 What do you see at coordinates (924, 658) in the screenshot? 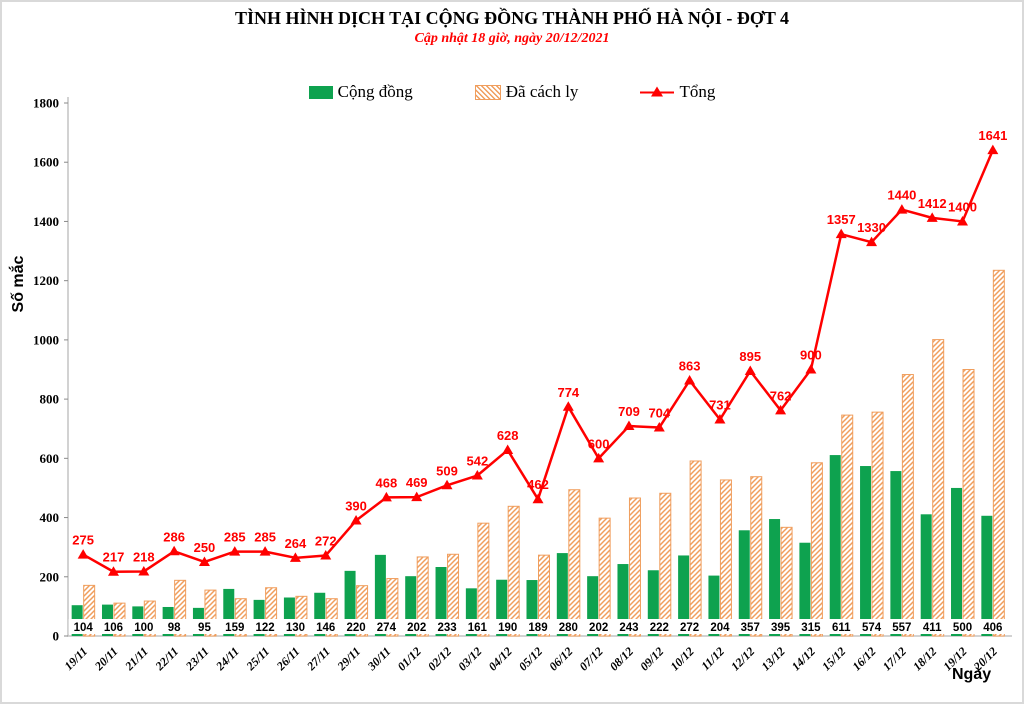
I see `x-tick-label: 18/12` at bounding box center [924, 658].